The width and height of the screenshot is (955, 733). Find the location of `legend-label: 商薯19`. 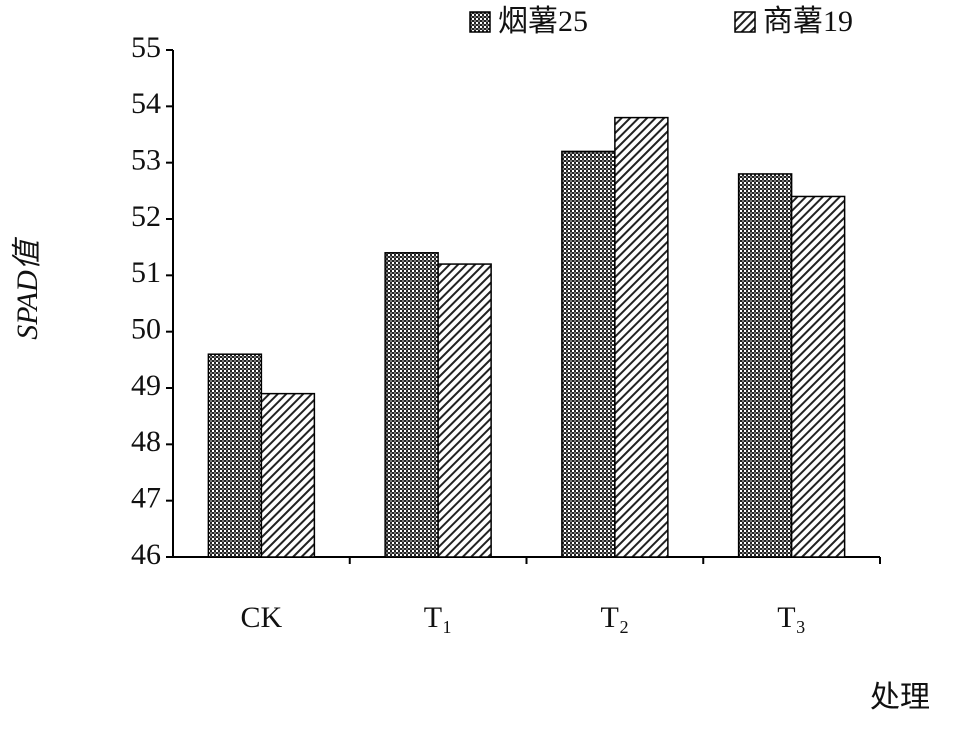

legend-label: 商薯19 is located at coordinates (808, 21).